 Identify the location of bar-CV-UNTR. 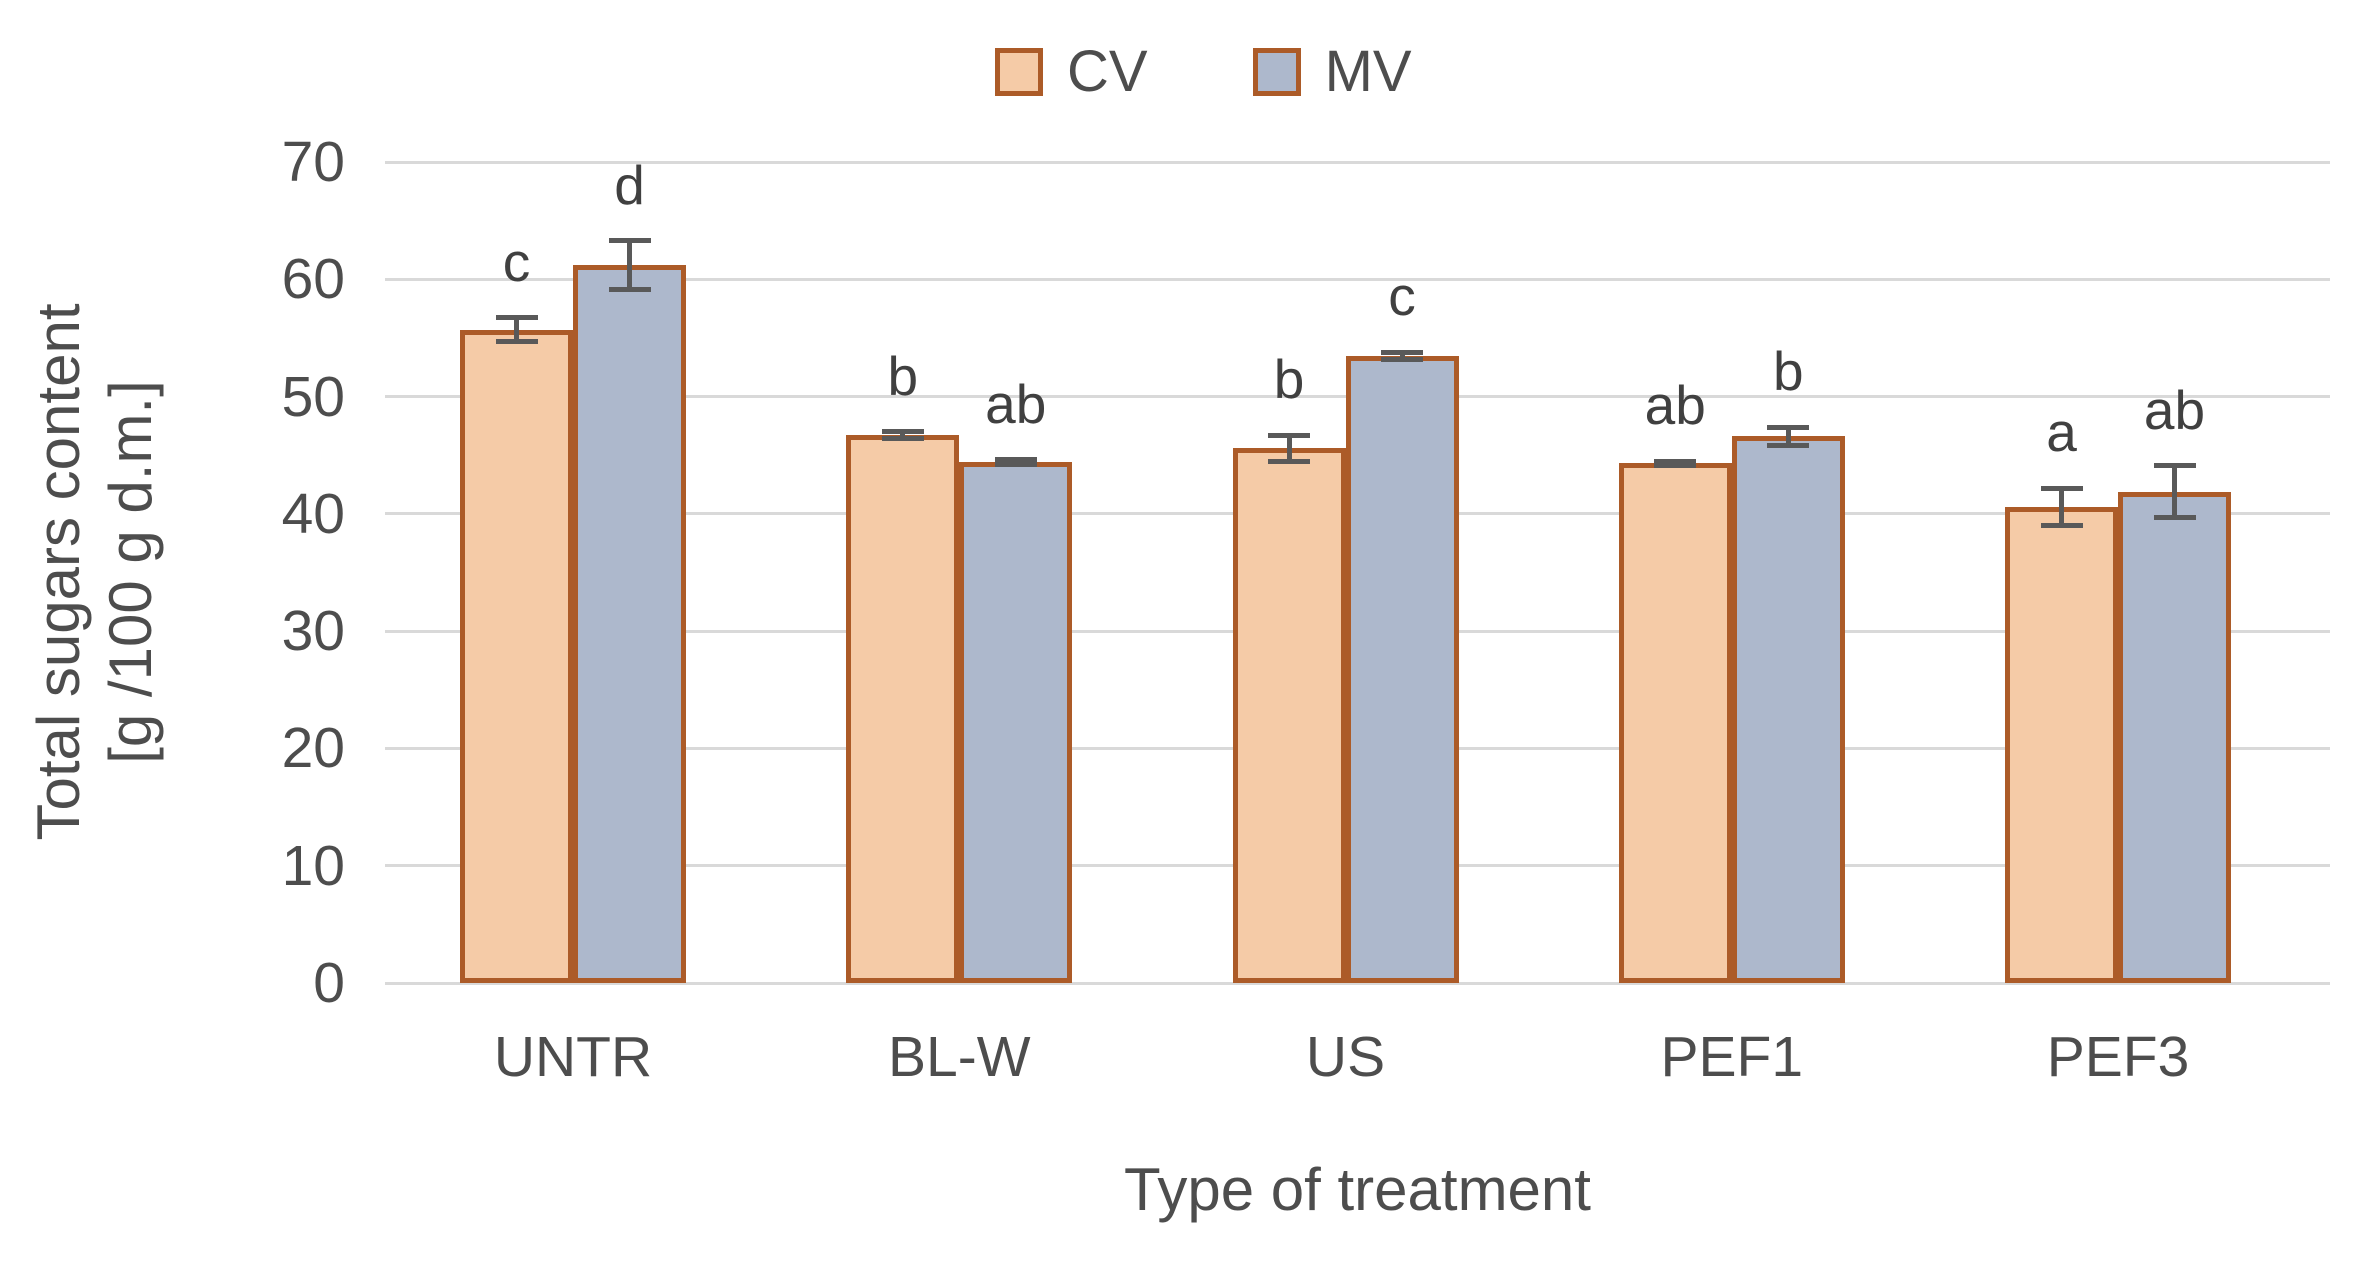
(516, 656).